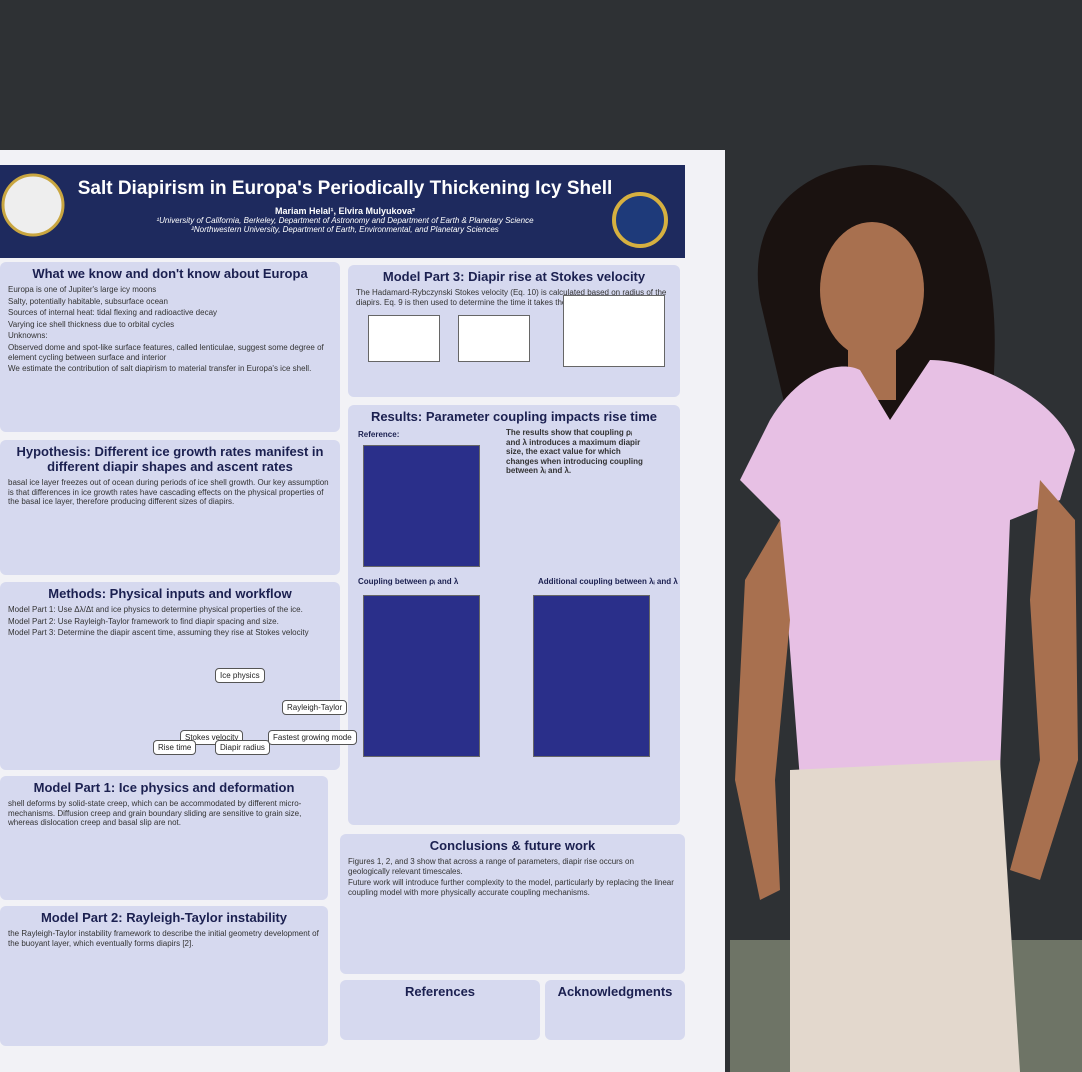 The image size is (1082, 1072). What do you see at coordinates (608, 581) in the screenshot?
I see `figure-label: Additional coupling between λᵢ and λ` at bounding box center [608, 581].